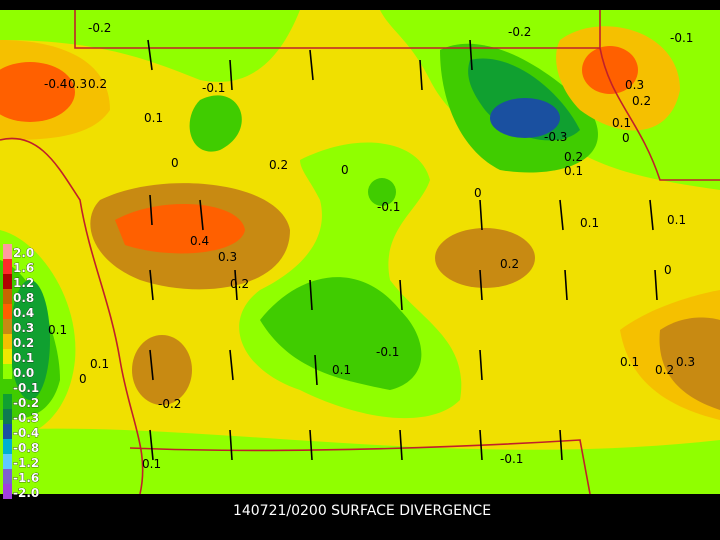 This screenshot has width=720, height=540. Describe the element at coordinates (26, 433) in the screenshot. I see `legend-label: -0.4` at that location.